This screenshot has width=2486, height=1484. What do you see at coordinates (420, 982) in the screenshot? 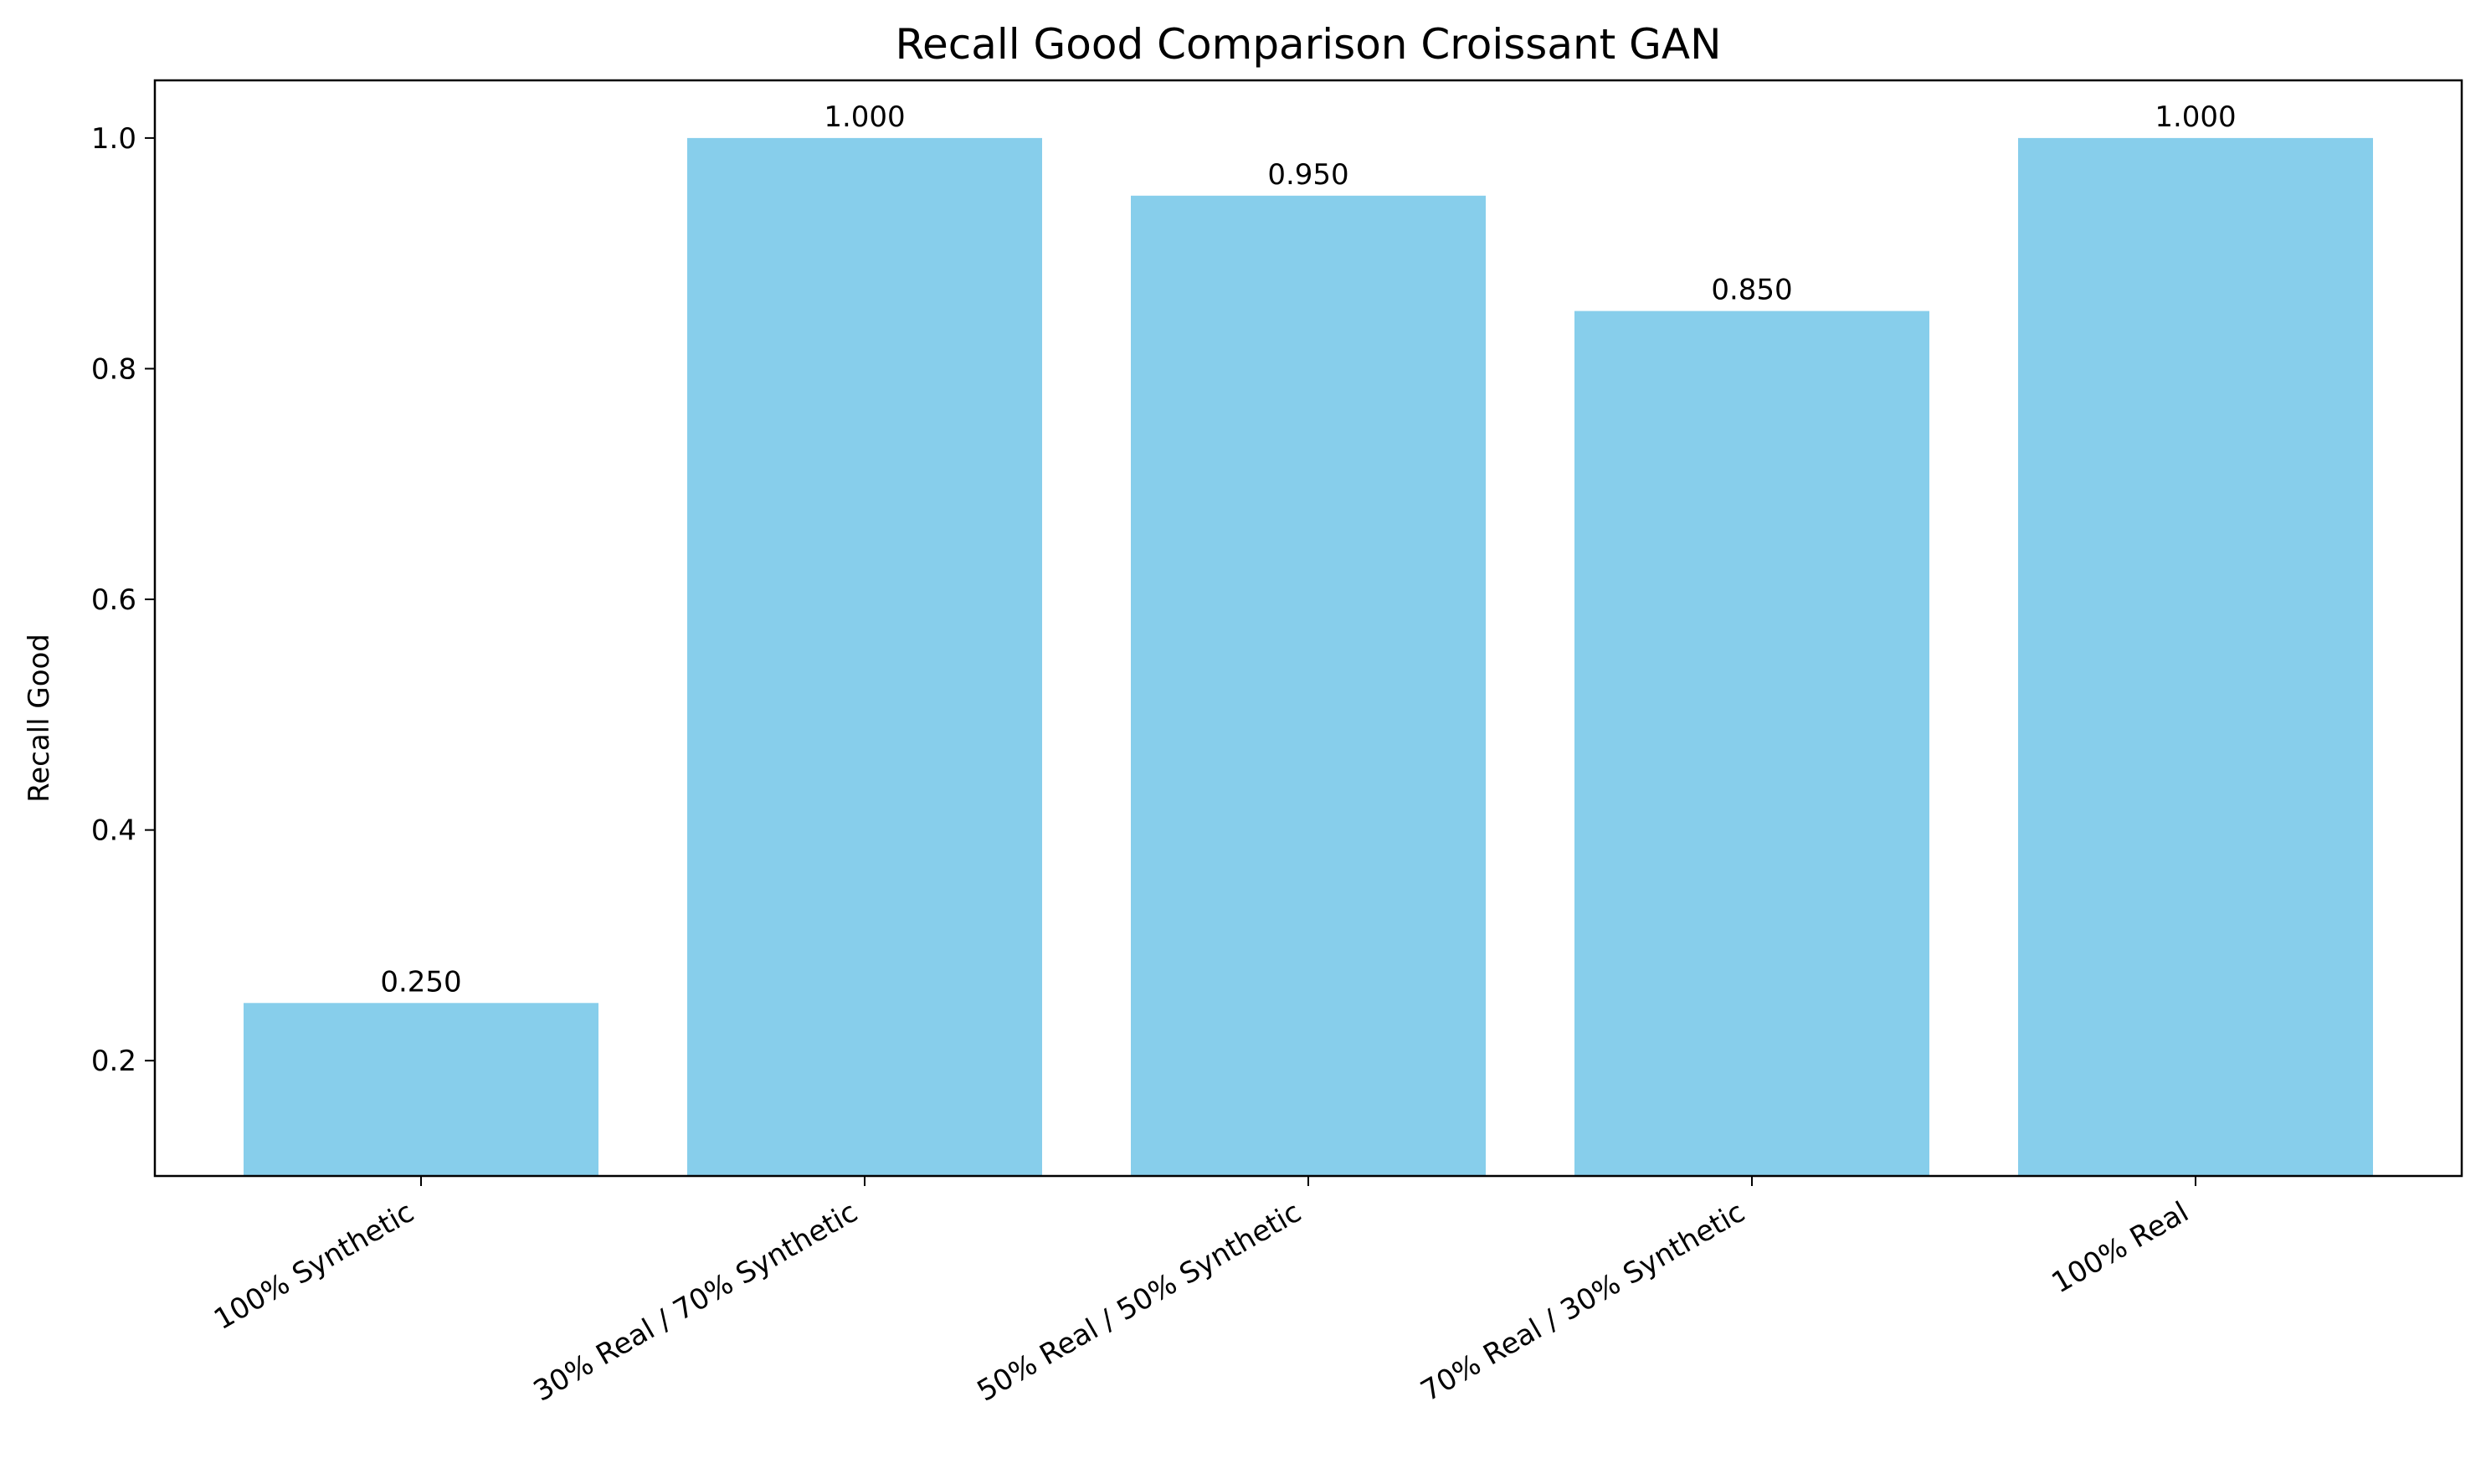
I see `bar-value-label: 0.250` at bounding box center [420, 982].